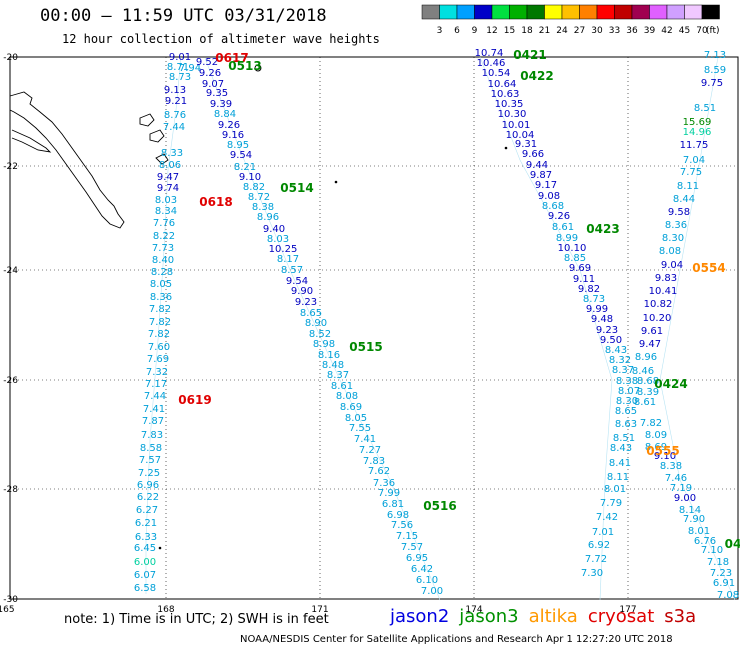  What do you see at coordinates (620, 360) in the screenshot?
I see `wave-height-value: 8.32` at bounding box center [620, 360].